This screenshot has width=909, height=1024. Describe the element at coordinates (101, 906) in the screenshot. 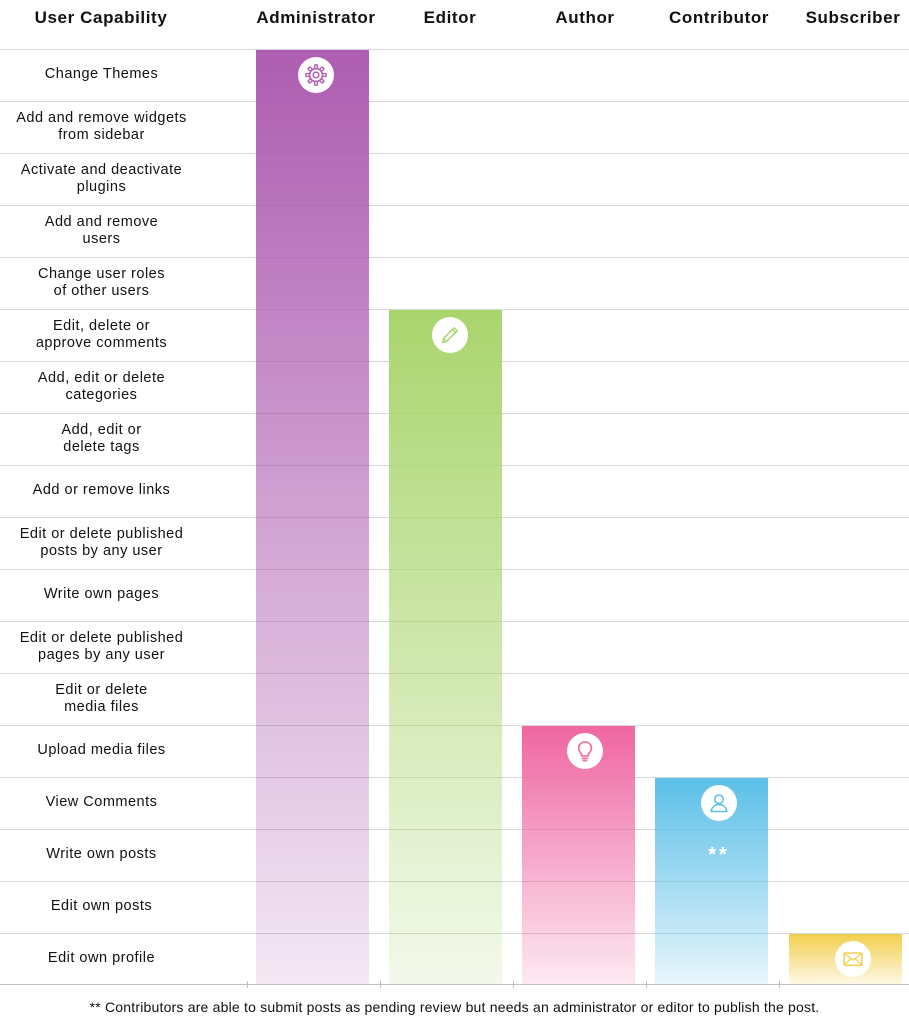

I see `capability-label: Edit own posts` at that location.